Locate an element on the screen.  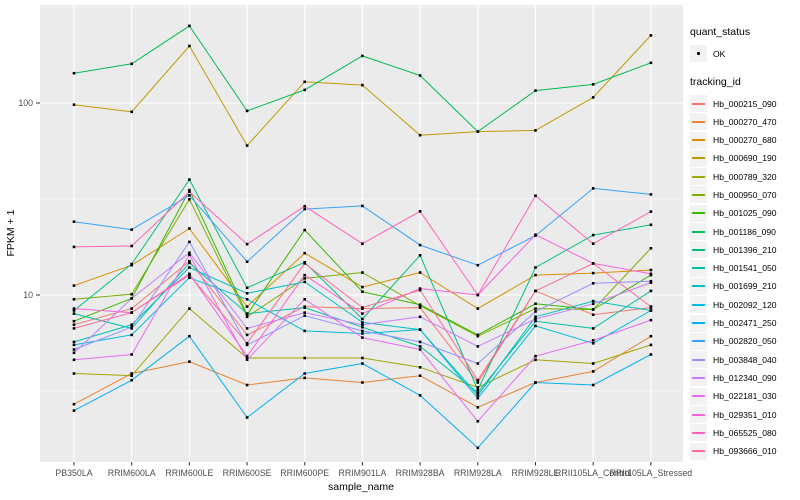
x-tick-label: RRIM928LA is located at coordinates (477, 473).